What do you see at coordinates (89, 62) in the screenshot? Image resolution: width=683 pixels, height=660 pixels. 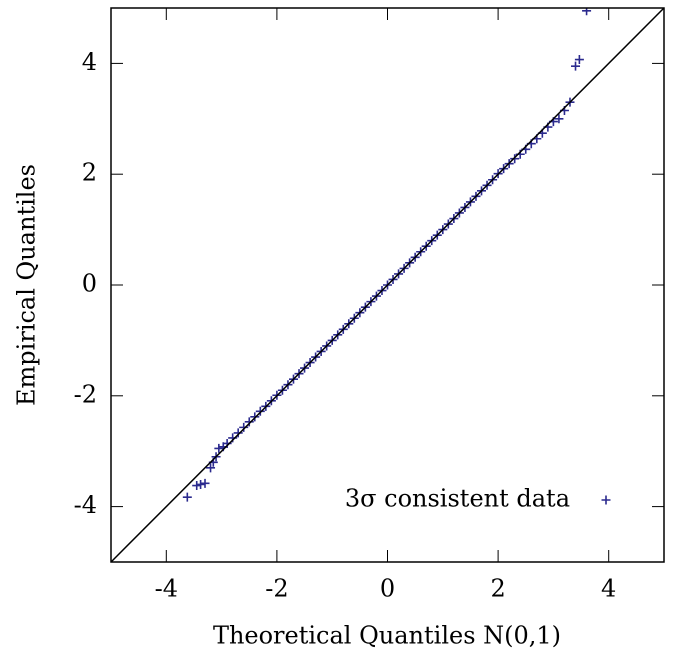 I see `y-tick-label: 4` at bounding box center [89, 62].